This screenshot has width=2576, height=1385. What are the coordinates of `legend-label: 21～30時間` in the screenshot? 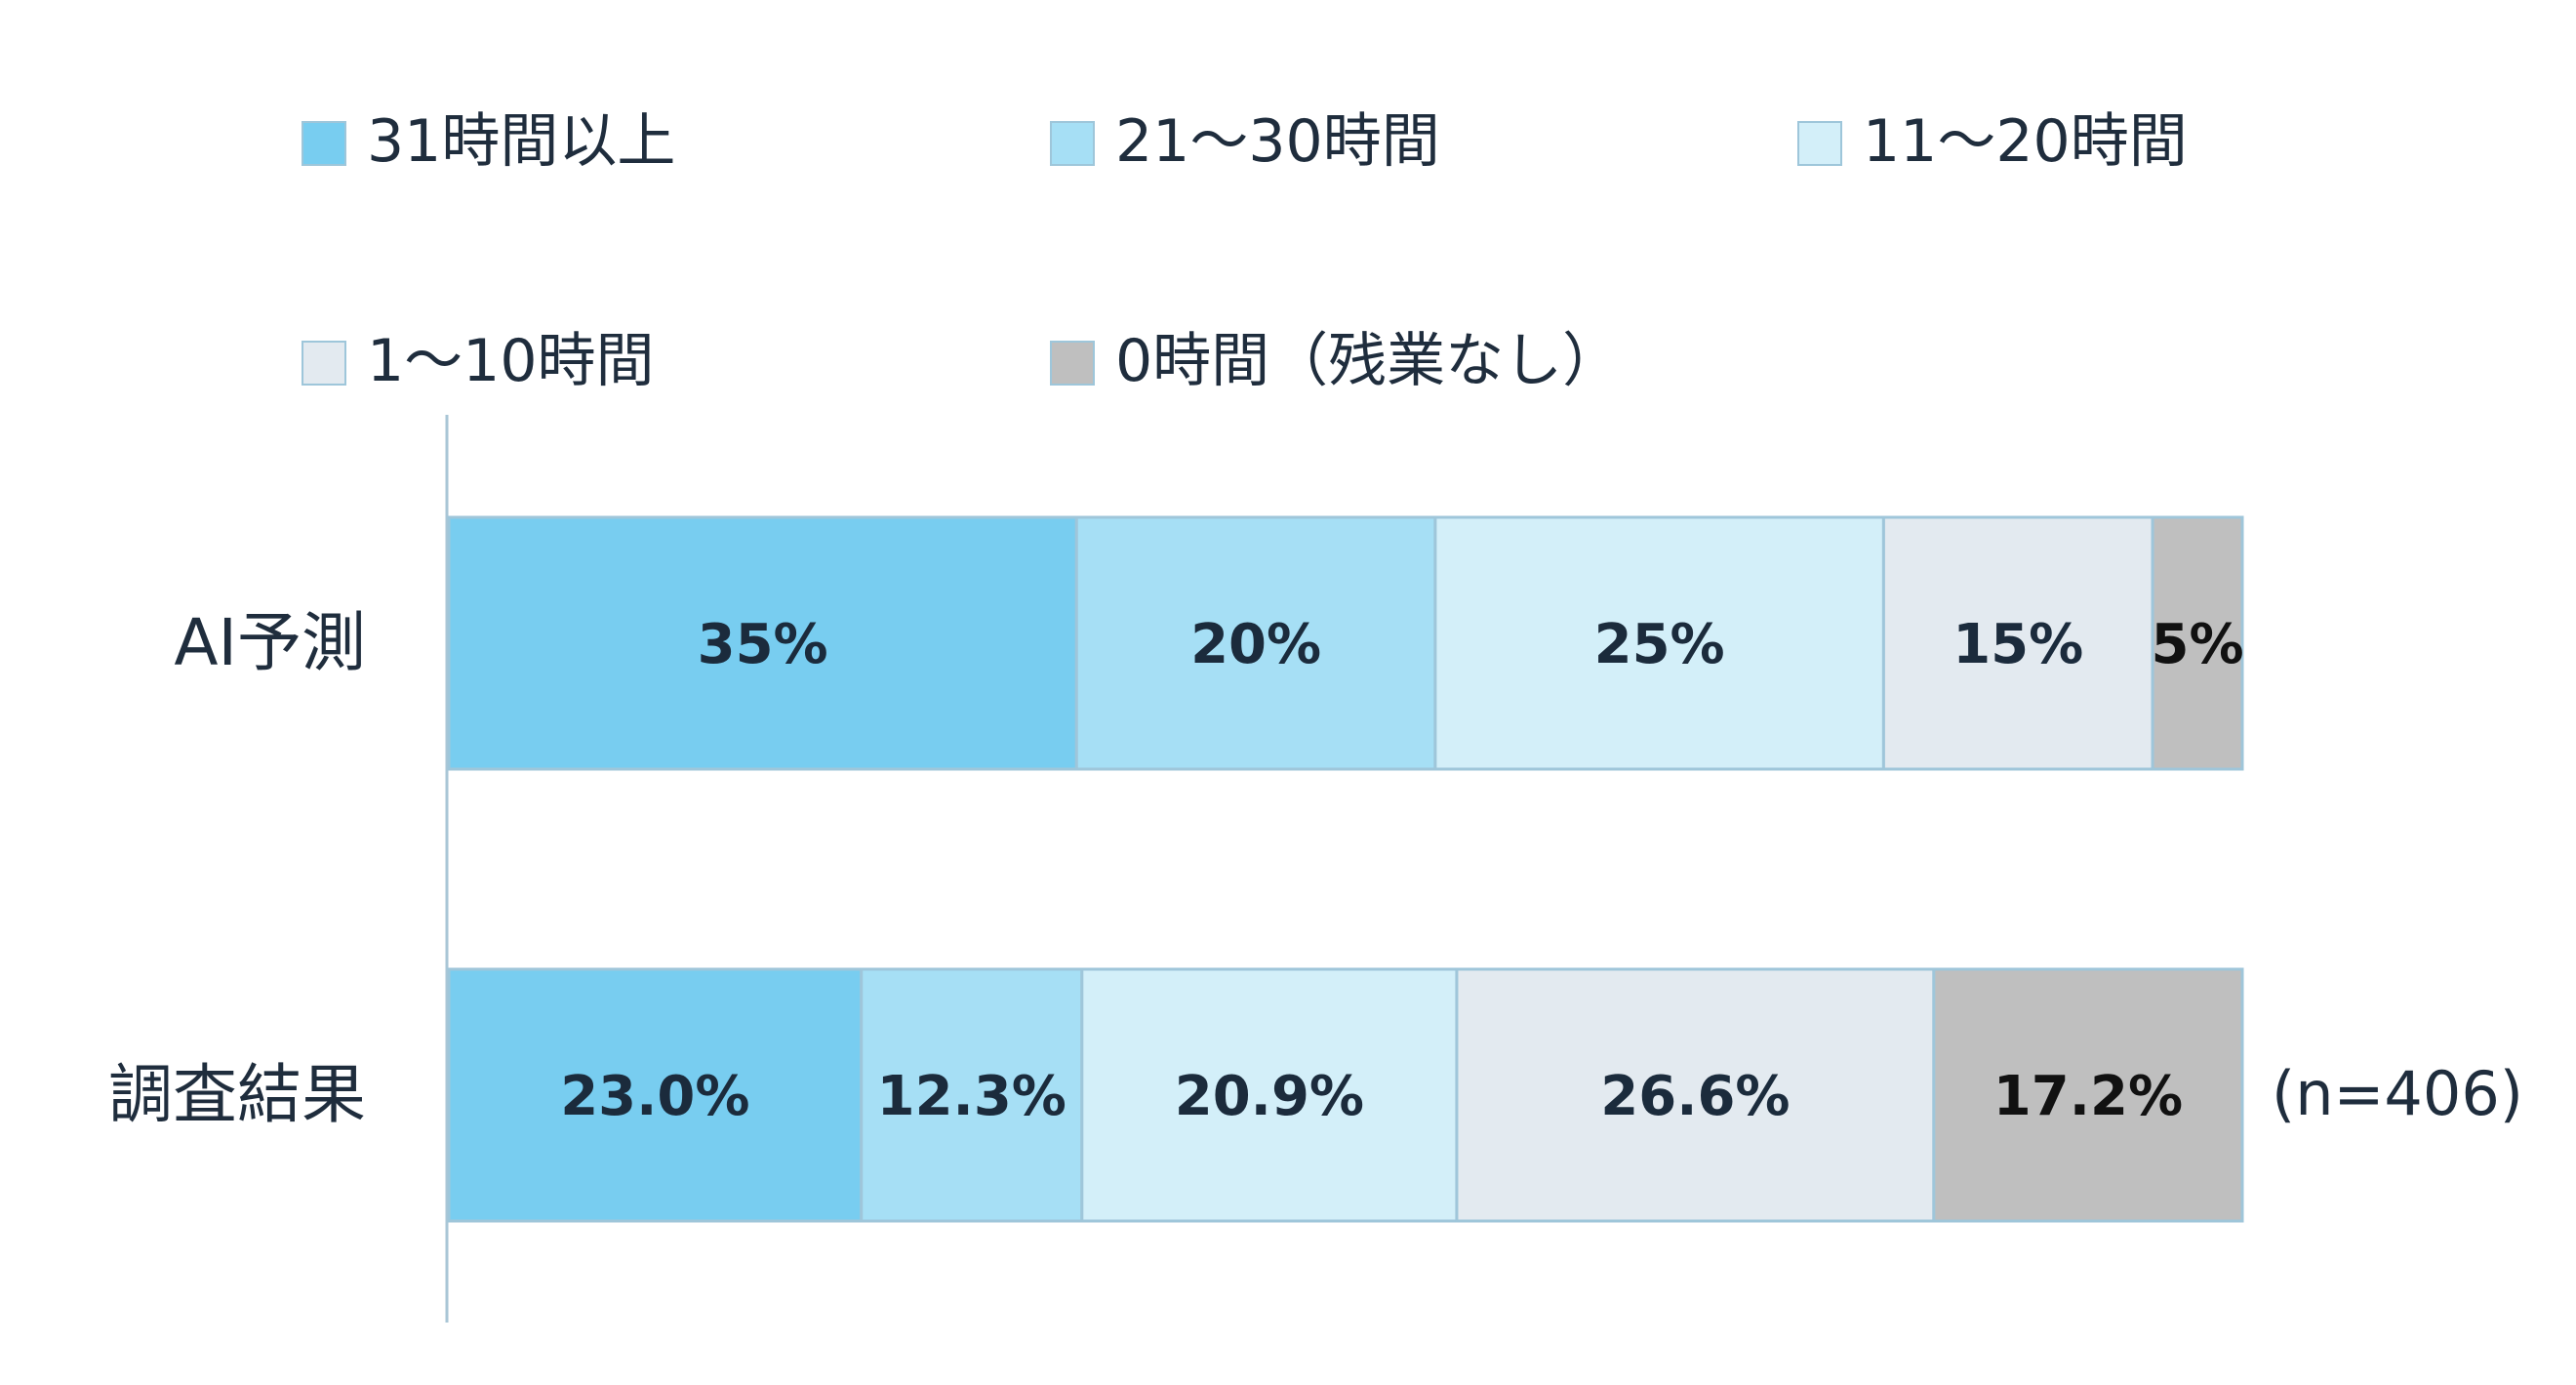 It's located at (1277, 141).